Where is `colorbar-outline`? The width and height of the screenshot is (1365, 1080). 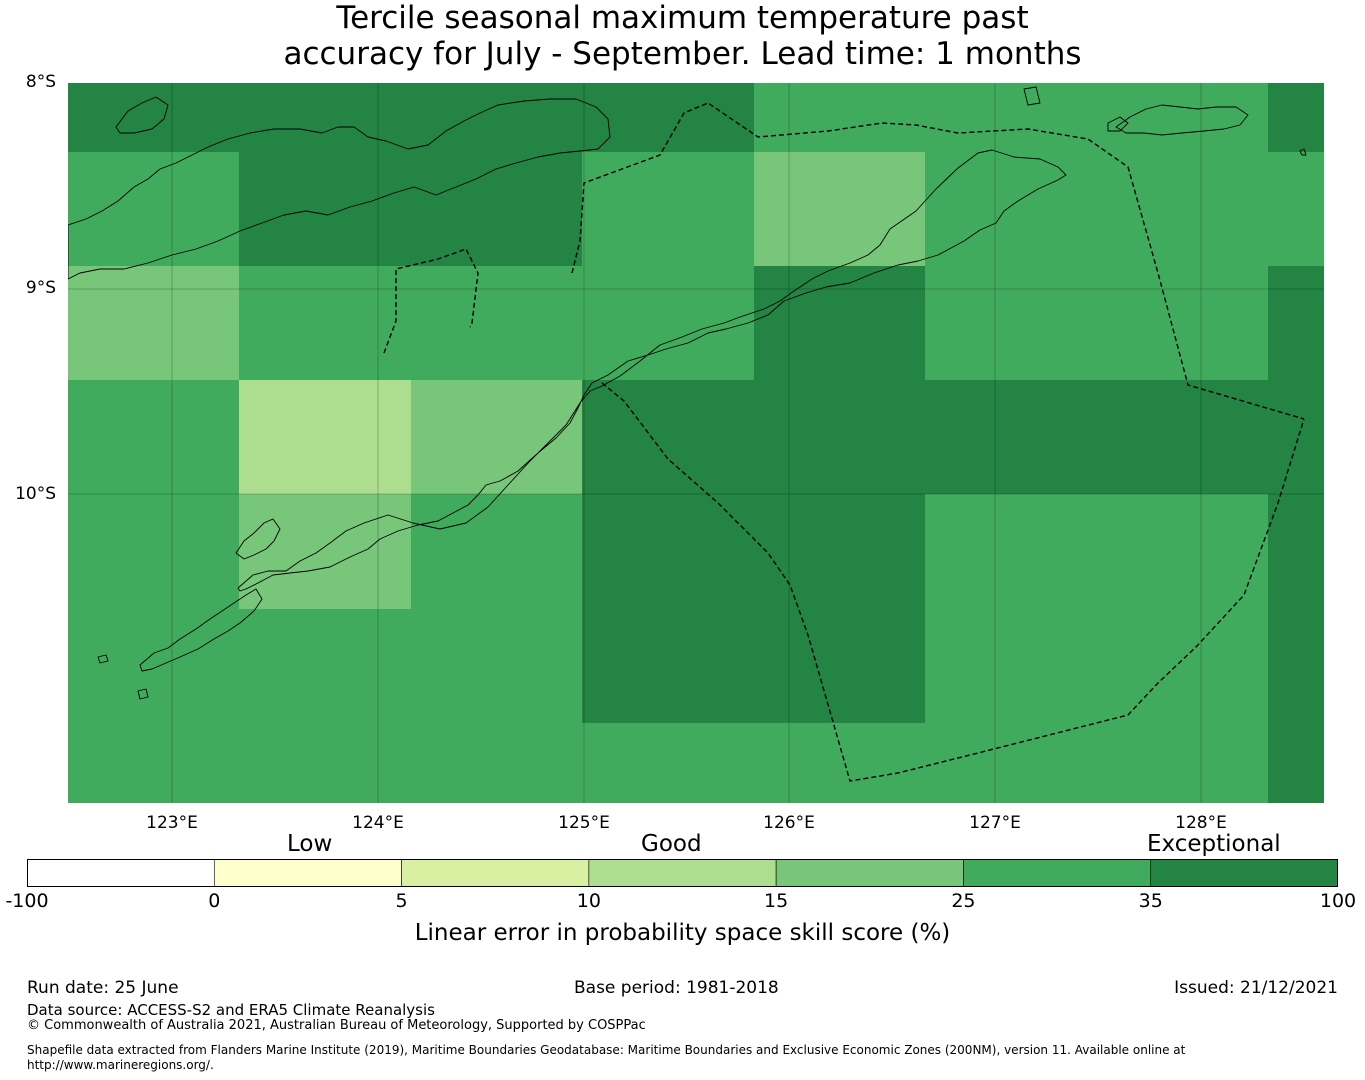
colorbar-outline is located at coordinates (682, 873).